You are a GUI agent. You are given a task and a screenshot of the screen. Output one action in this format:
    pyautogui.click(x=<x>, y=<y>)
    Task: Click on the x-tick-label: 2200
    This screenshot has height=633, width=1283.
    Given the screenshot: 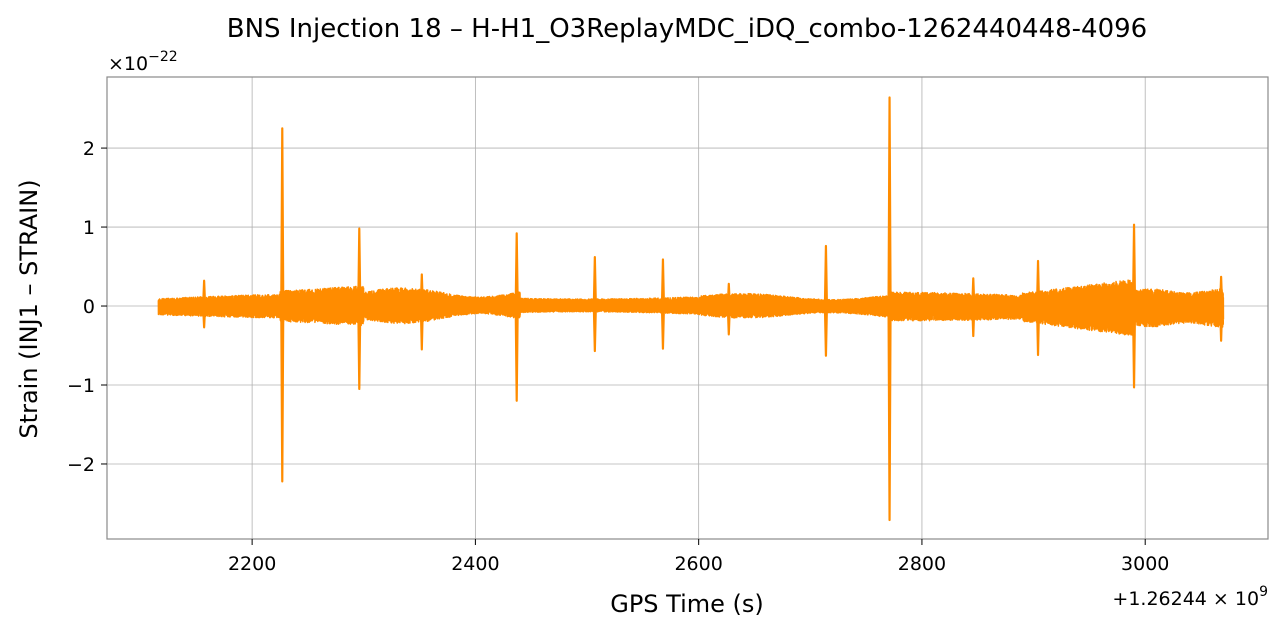 What is the action you would take?
    pyautogui.click(x=252, y=564)
    